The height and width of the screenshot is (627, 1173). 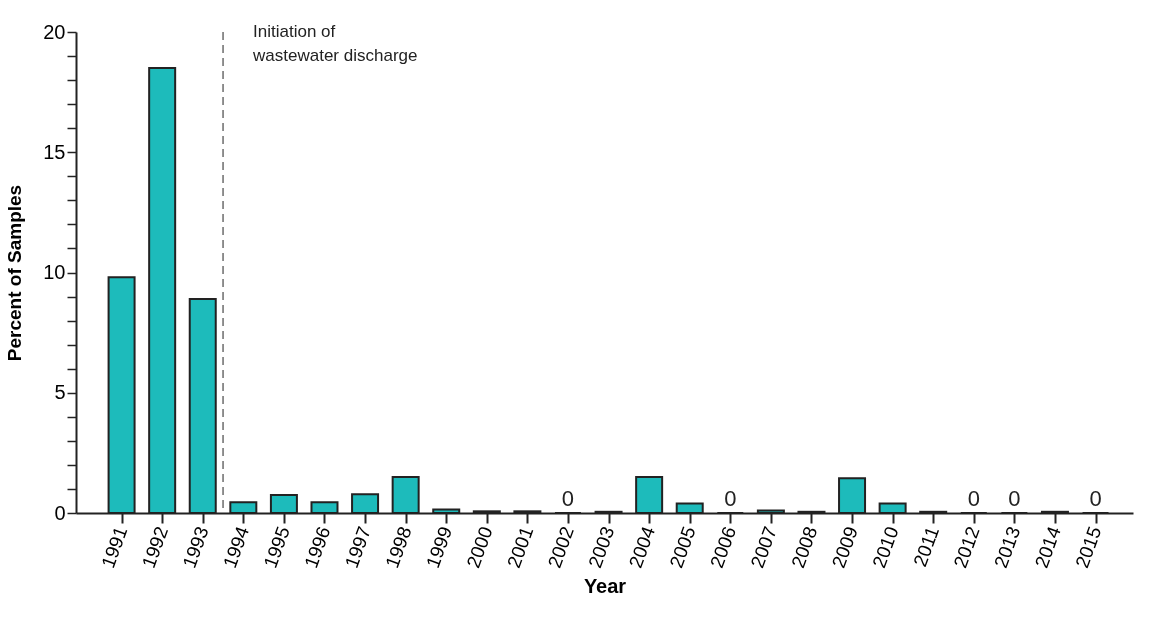 I want to click on x-tick-label: 1997, so click(x=357, y=547).